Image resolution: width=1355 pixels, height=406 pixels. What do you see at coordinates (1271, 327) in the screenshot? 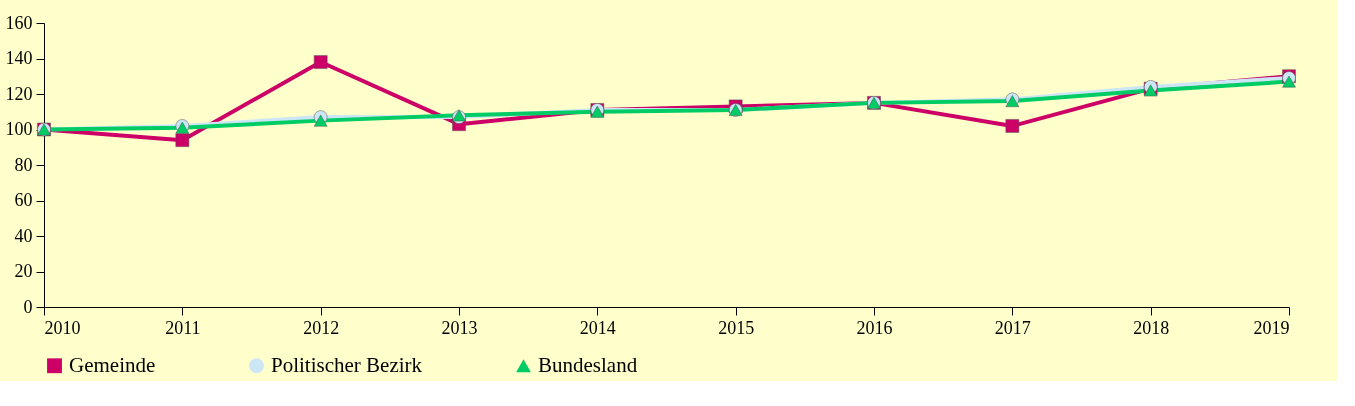
I see `x-tick-label: 2019` at bounding box center [1271, 327].